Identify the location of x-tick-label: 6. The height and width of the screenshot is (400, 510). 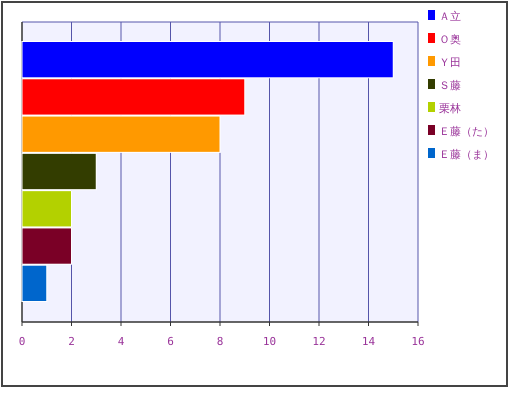
(170, 341).